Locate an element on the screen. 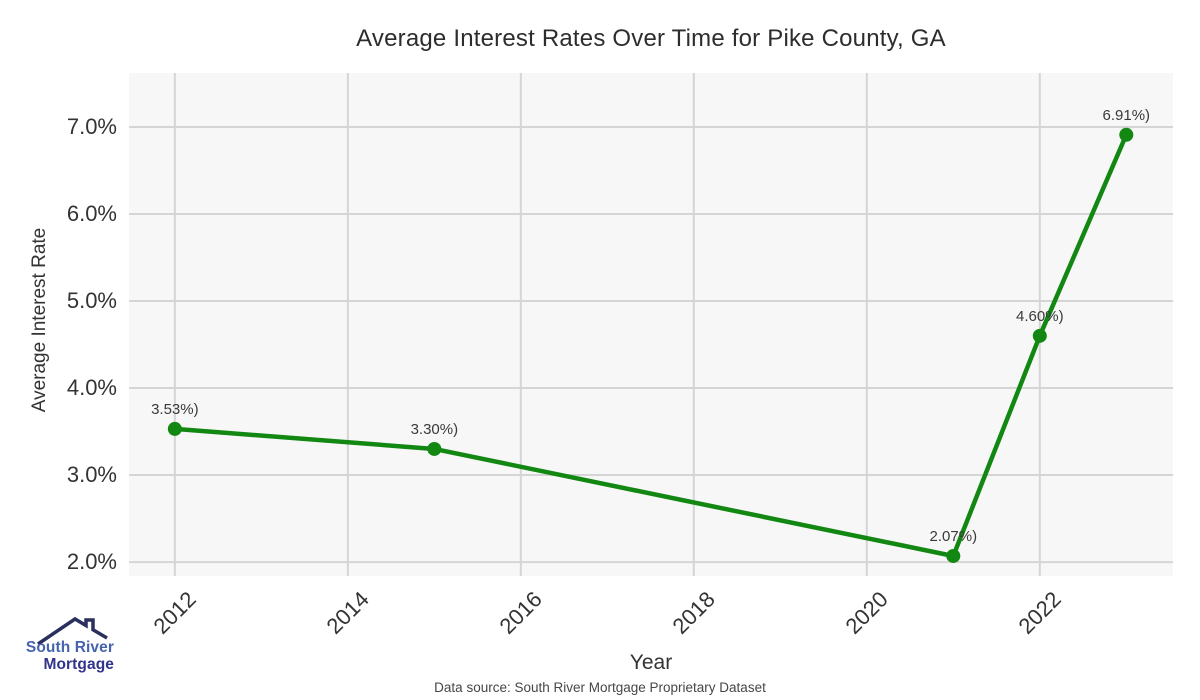 The width and height of the screenshot is (1200, 700). y-tick-label: 2.0% is located at coordinates (91, 562).